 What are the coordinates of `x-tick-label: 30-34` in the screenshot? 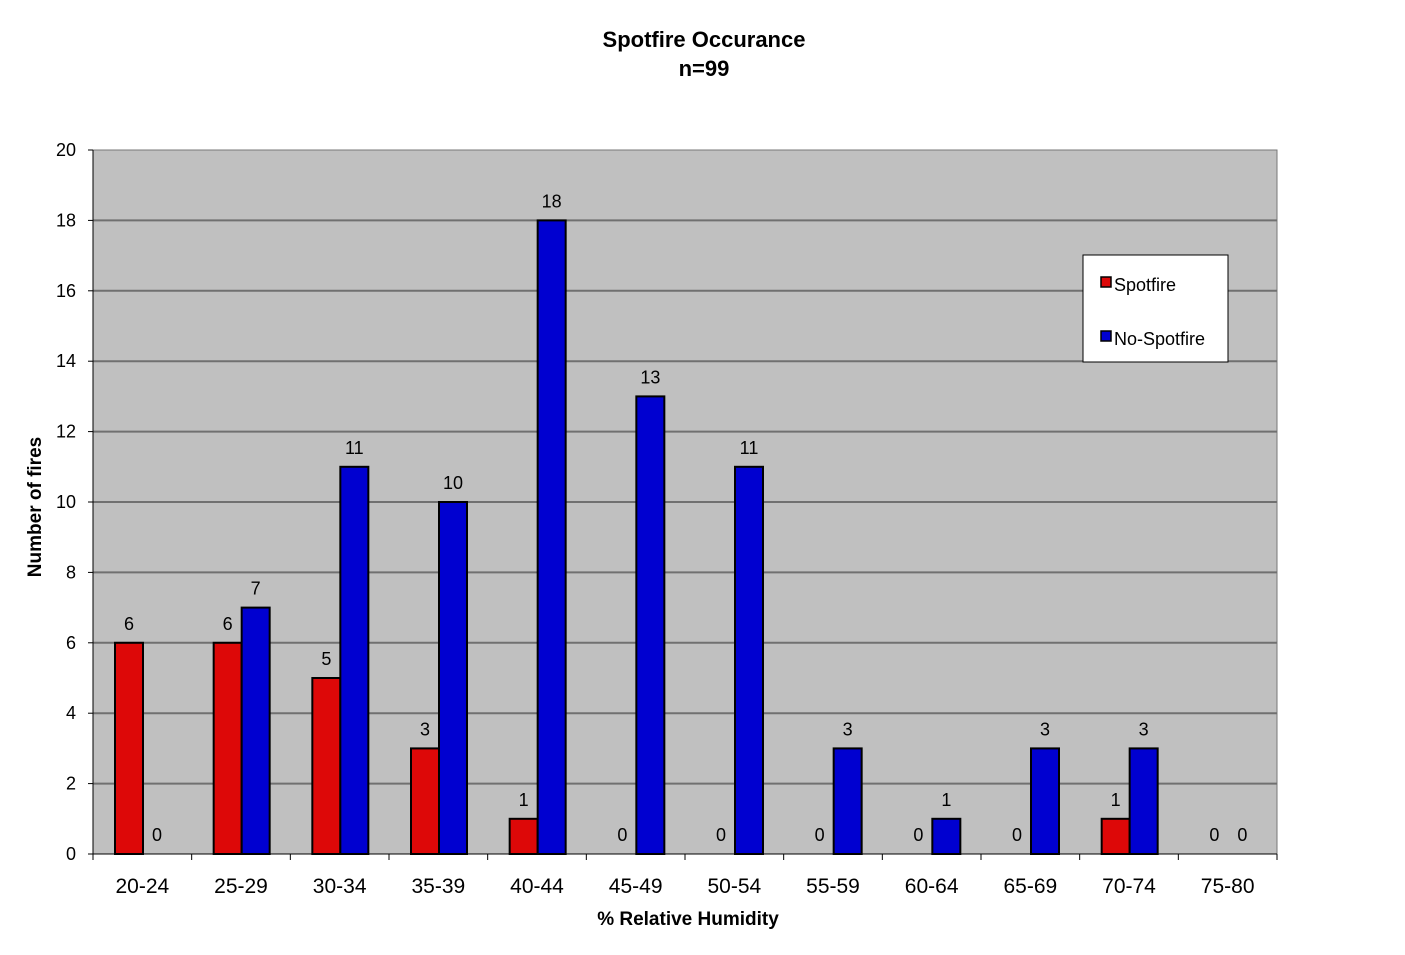 It's located at (340, 886).